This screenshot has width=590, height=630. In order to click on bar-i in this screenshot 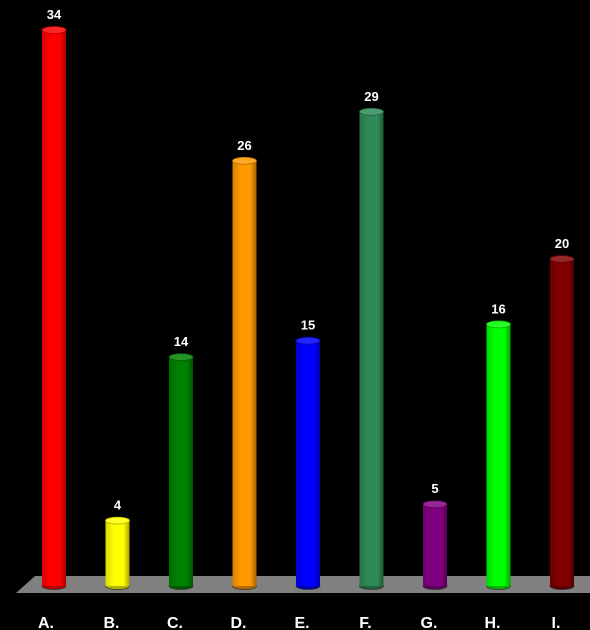, I will do `click(562, 422)`.